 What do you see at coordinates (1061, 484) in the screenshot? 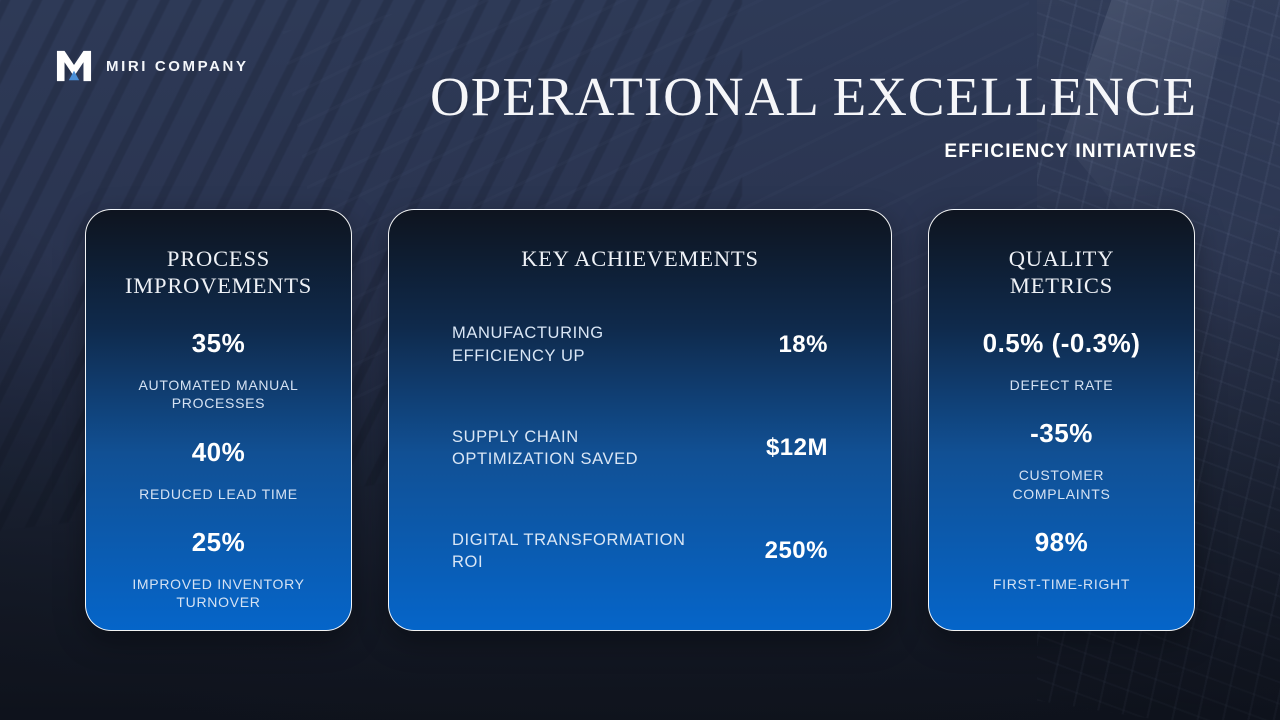
I see `stat-label: CUSTOMER COMPLAINTS` at bounding box center [1061, 484].